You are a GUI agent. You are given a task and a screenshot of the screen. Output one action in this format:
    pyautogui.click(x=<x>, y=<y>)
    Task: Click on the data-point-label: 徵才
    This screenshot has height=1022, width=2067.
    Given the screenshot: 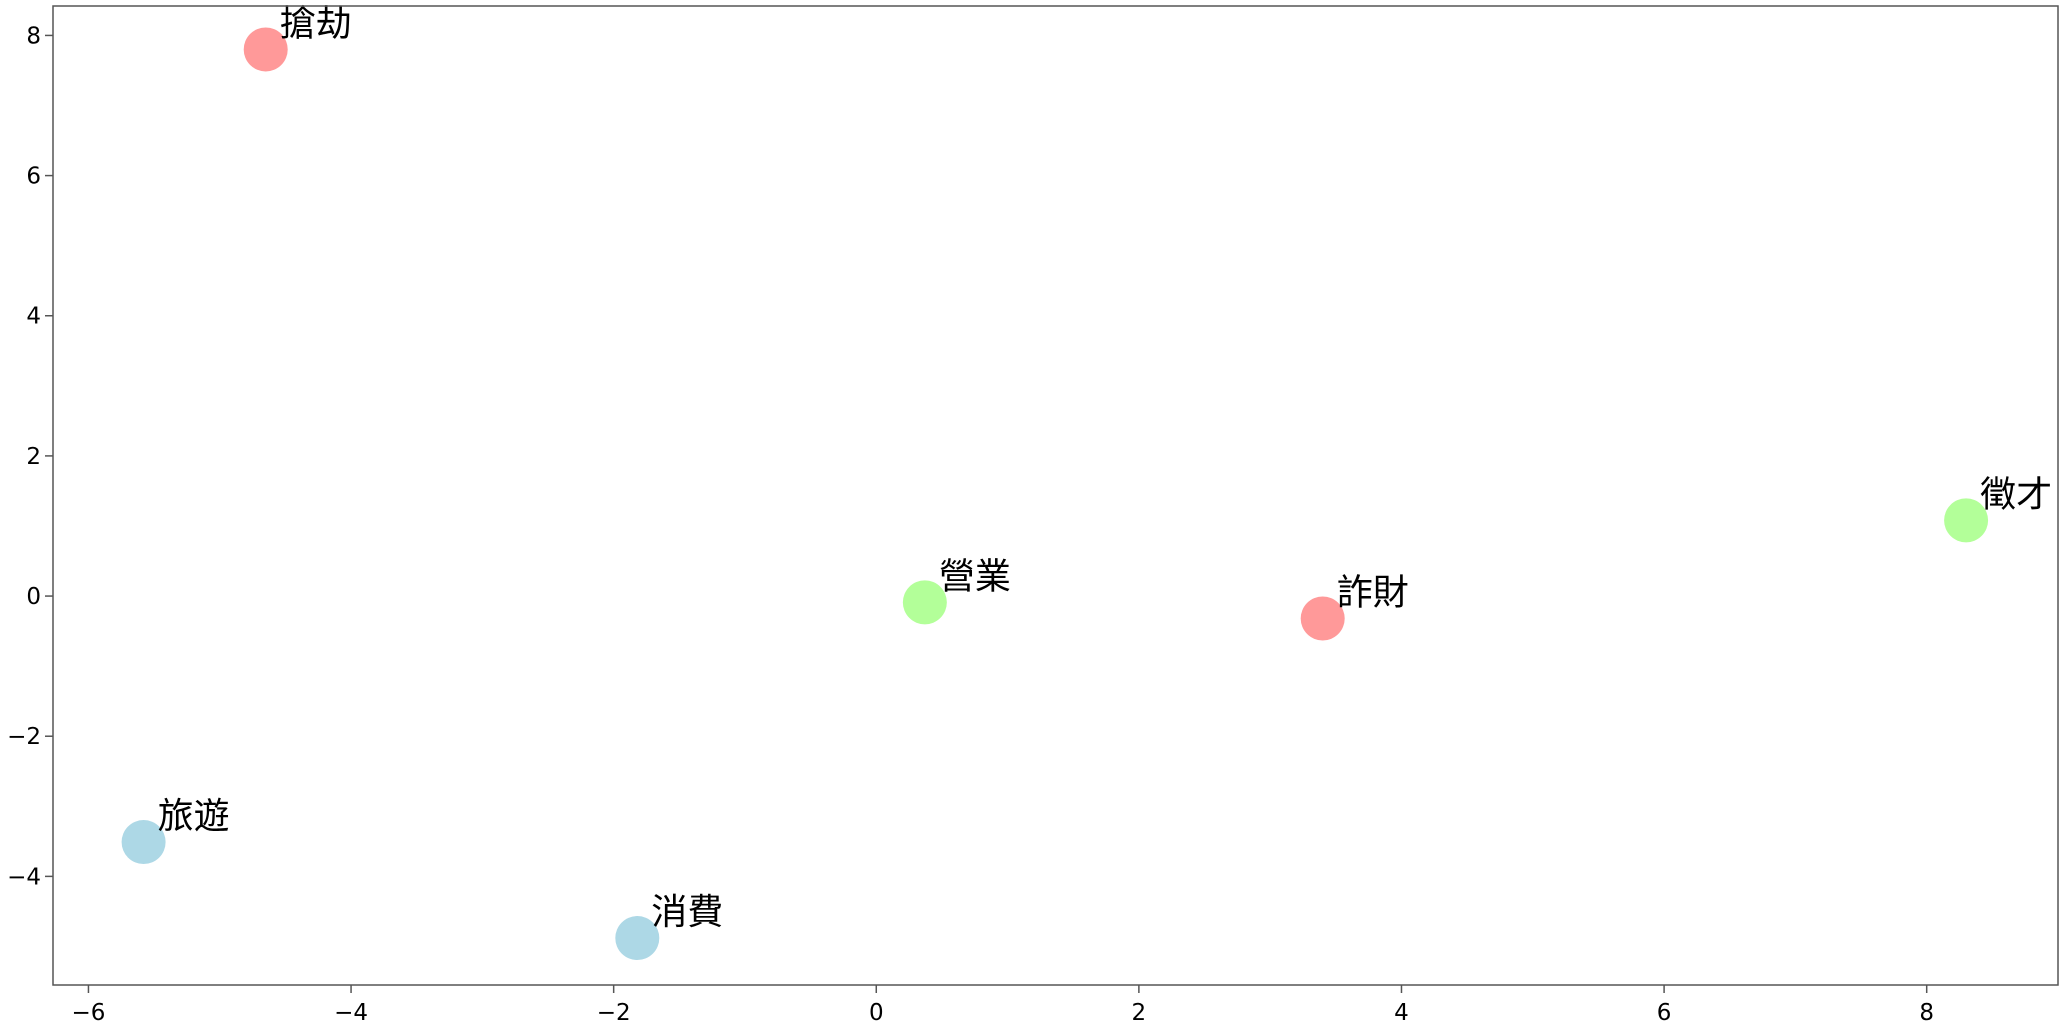 What is the action you would take?
    pyautogui.click(x=2016, y=494)
    